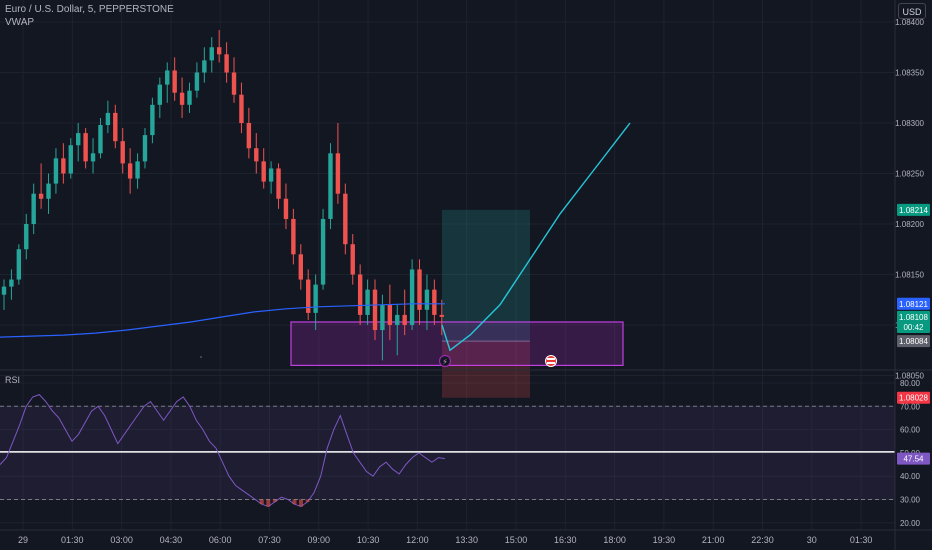 The height and width of the screenshot is (550, 932). What do you see at coordinates (171, 540) in the screenshot?
I see `x-tick-label: 04:30` at bounding box center [171, 540].